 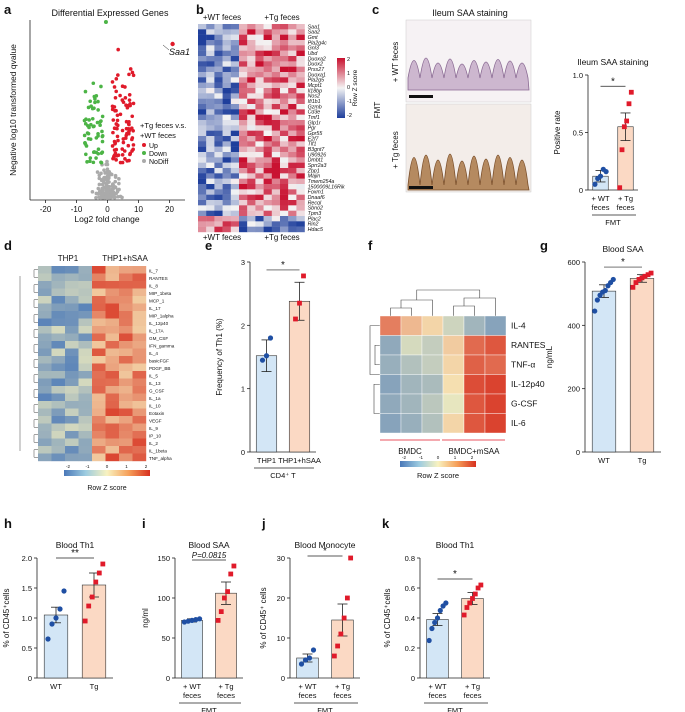 I want to click on y-tick-label: 20, so click(x=281, y=598).